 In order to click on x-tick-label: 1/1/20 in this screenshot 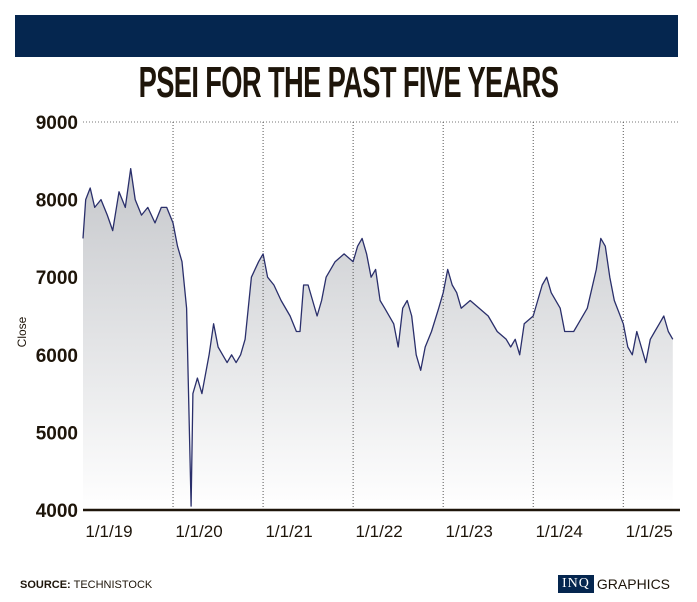, I will do `click(198, 531)`.